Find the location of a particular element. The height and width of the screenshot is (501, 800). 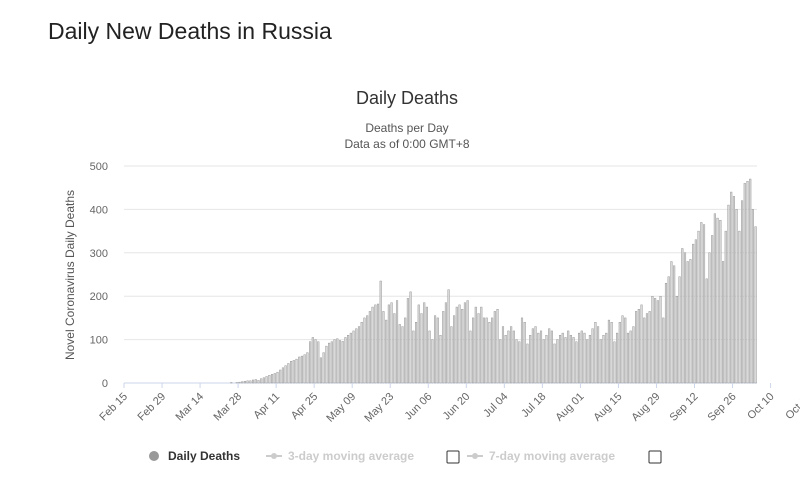

legend-item-daily-deaths: Daily Deaths is located at coordinates (194, 456).